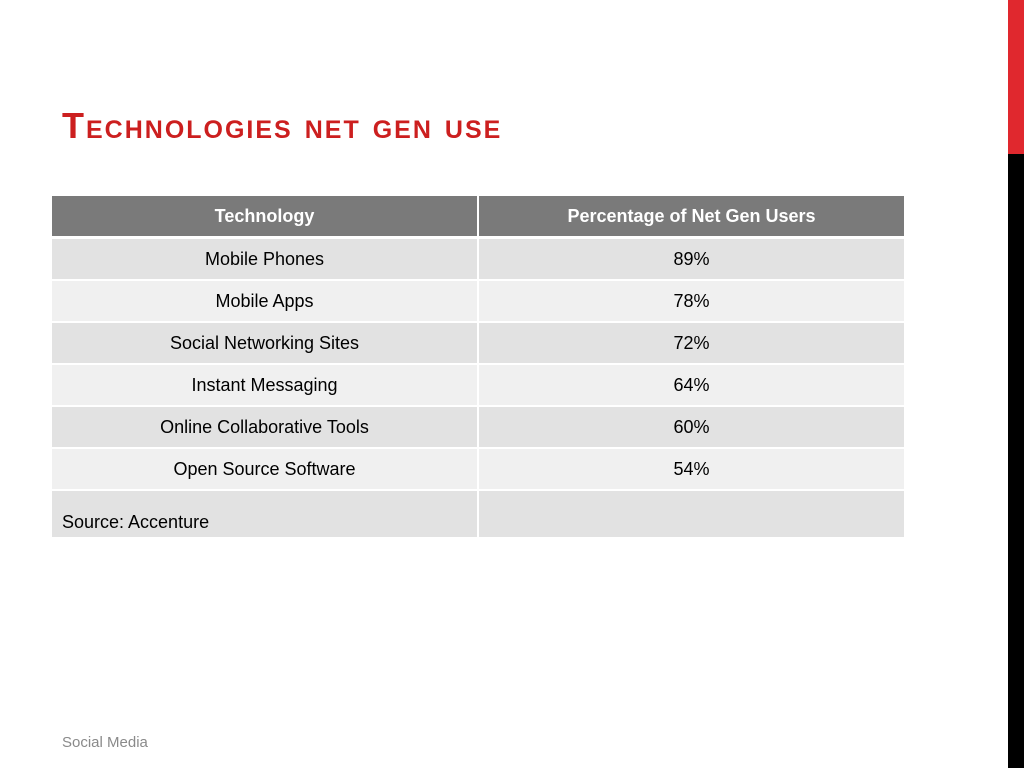  Describe the element at coordinates (265, 469) in the screenshot. I see `cell-technology: Open Source Software` at that location.